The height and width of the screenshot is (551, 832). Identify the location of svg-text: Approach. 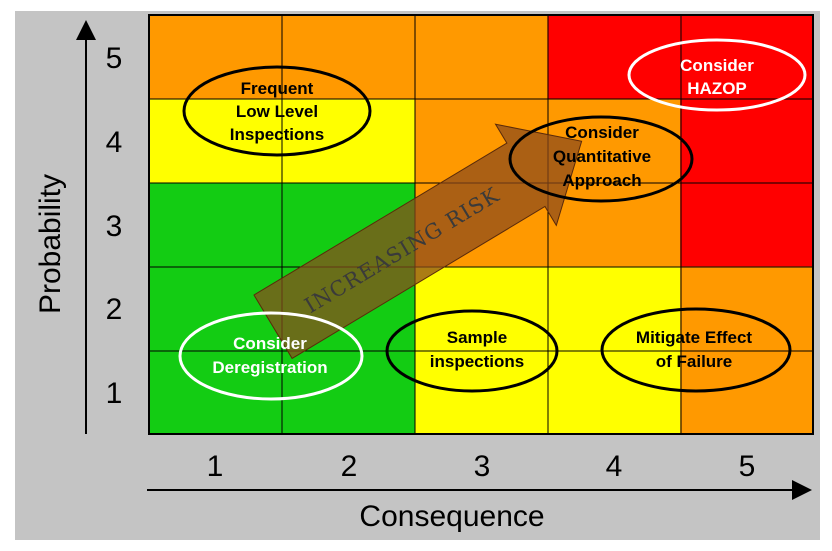
(601, 180).